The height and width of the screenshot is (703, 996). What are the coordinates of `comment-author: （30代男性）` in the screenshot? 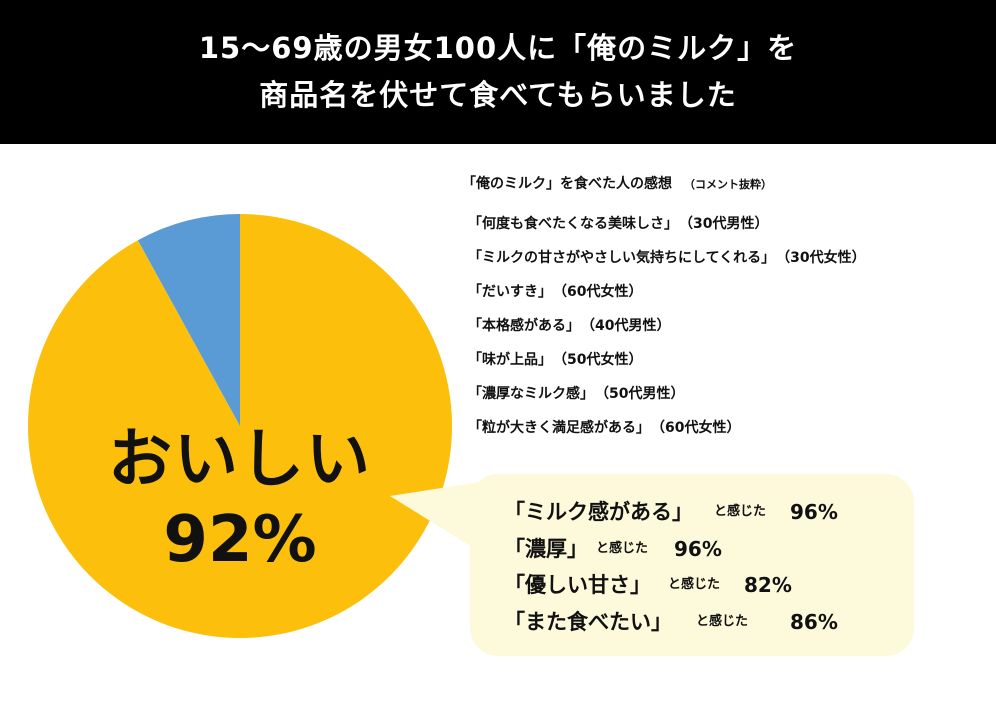 It's located at (727, 224).